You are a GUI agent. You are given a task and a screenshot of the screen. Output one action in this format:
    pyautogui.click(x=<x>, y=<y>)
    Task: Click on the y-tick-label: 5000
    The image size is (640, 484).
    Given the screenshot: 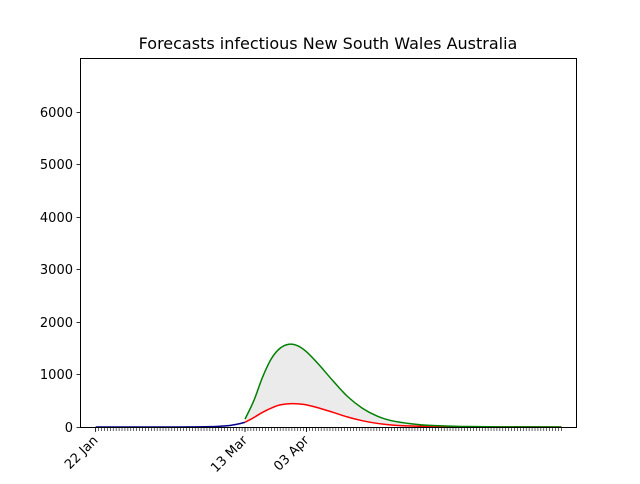 What is the action you would take?
    pyautogui.click(x=56, y=165)
    